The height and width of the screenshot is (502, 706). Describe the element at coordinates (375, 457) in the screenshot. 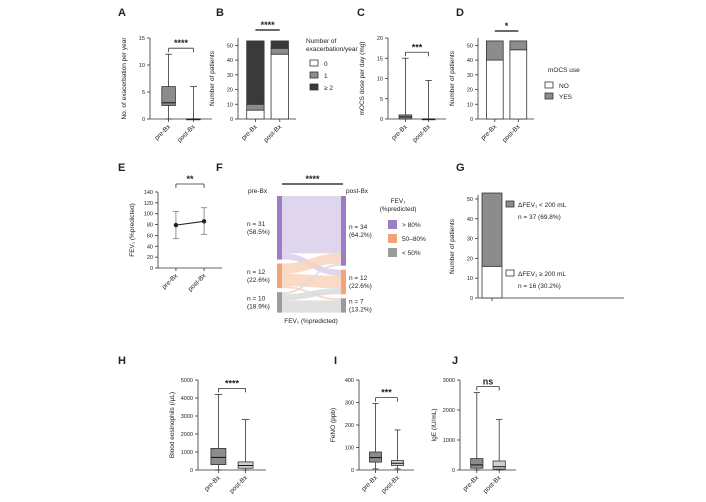

I see `I-box-pre-Bx` at that location.